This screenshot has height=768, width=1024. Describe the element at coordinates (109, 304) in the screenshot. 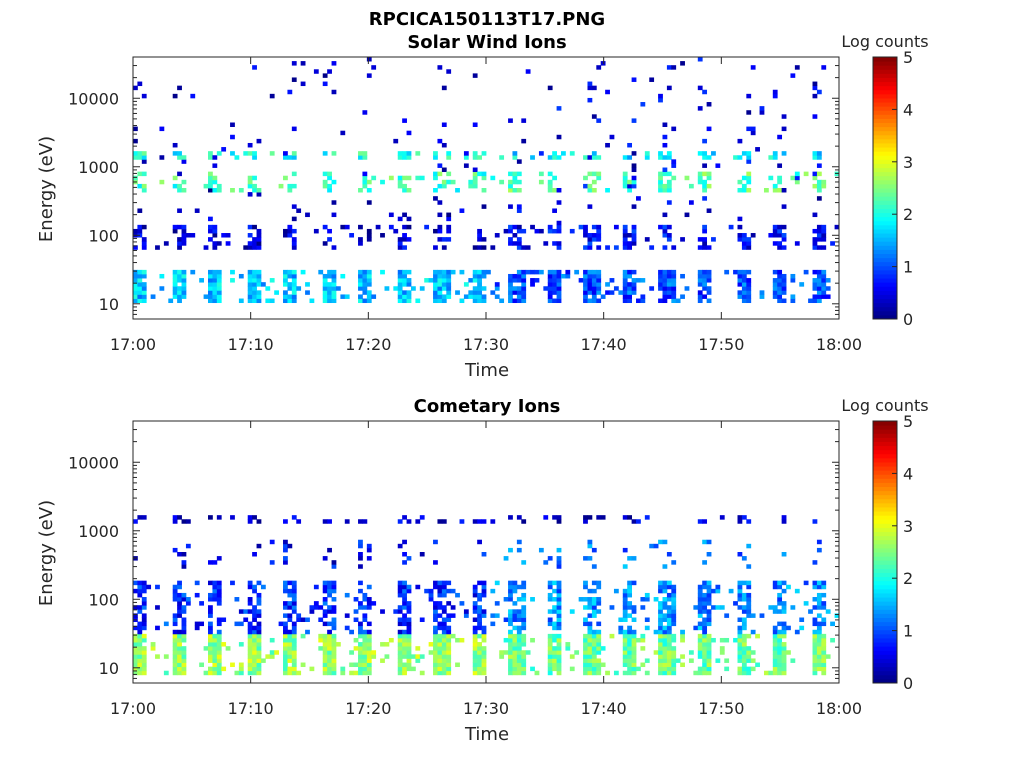

I see `y-tick-label: 10` at that location.